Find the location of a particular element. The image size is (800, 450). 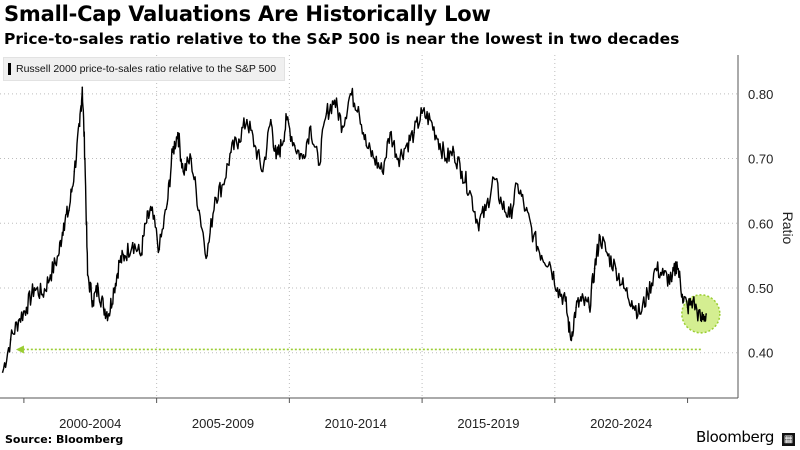

y-tick-label: 0.50 is located at coordinates (760, 288).